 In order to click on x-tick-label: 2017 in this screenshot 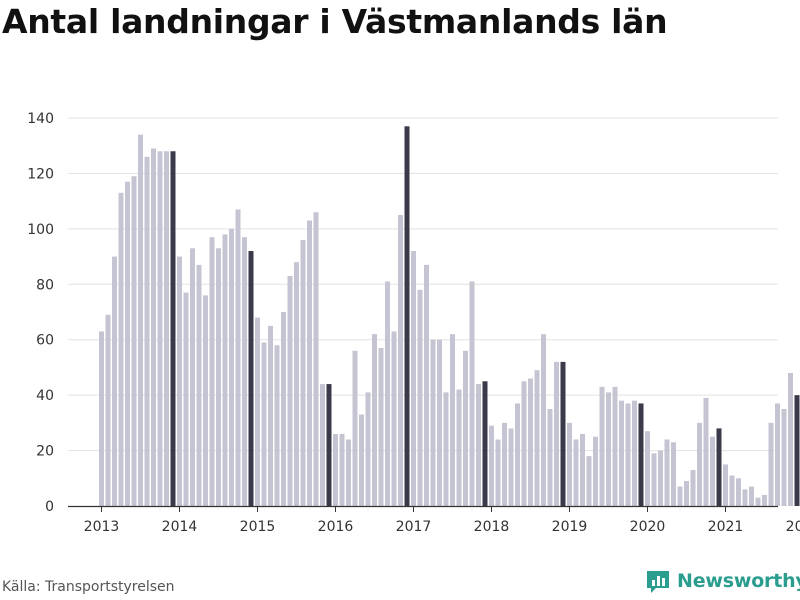, I will do `click(414, 527)`.